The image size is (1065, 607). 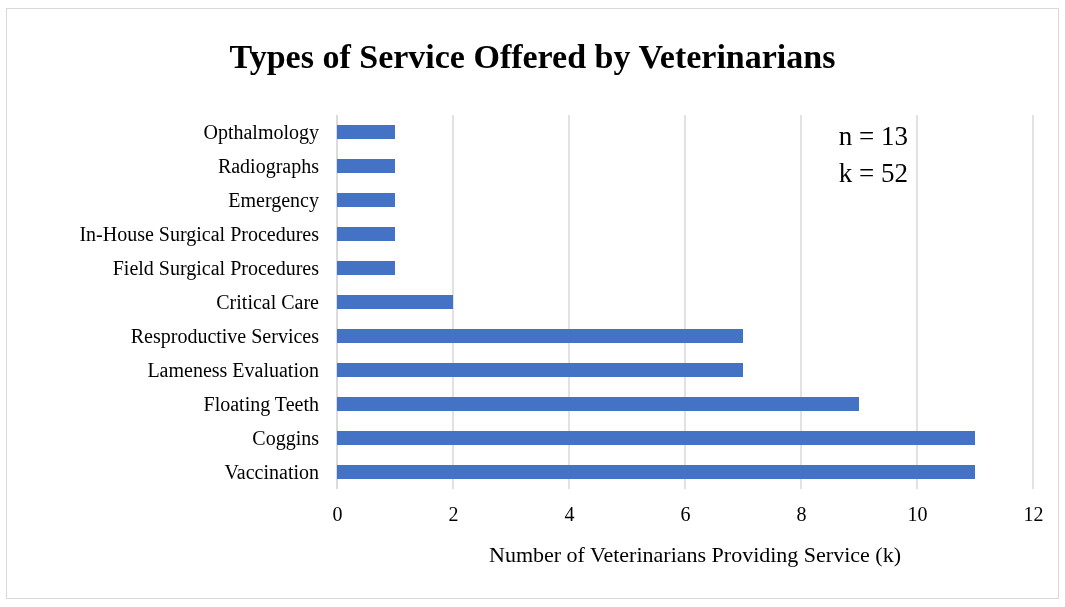 What do you see at coordinates (273, 200) in the screenshot?
I see `y-tick-label: Emergency` at bounding box center [273, 200].